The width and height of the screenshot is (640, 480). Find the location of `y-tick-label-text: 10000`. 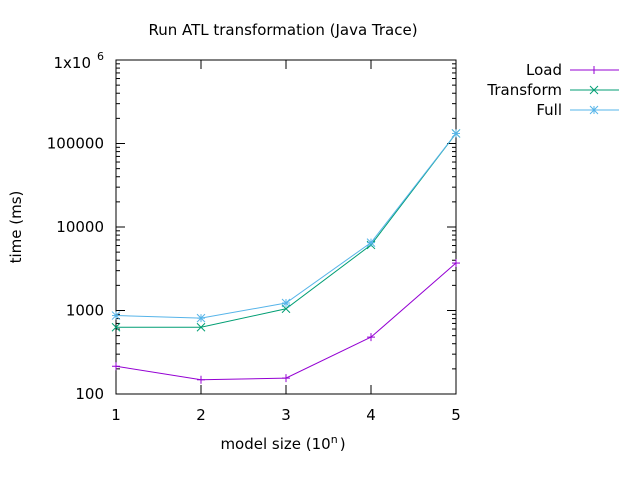

y-tick-label-text: 10000 is located at coordinates (80, 227).